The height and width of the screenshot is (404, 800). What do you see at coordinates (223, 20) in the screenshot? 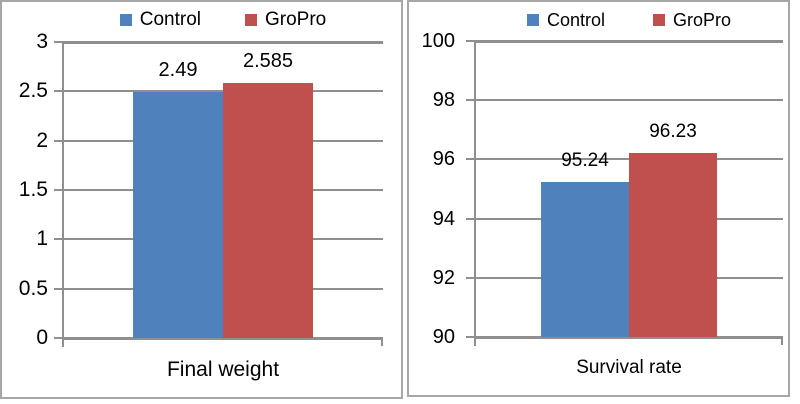
I see `legend-final-weight: Control GroPro` at bounding box center [223, 20].